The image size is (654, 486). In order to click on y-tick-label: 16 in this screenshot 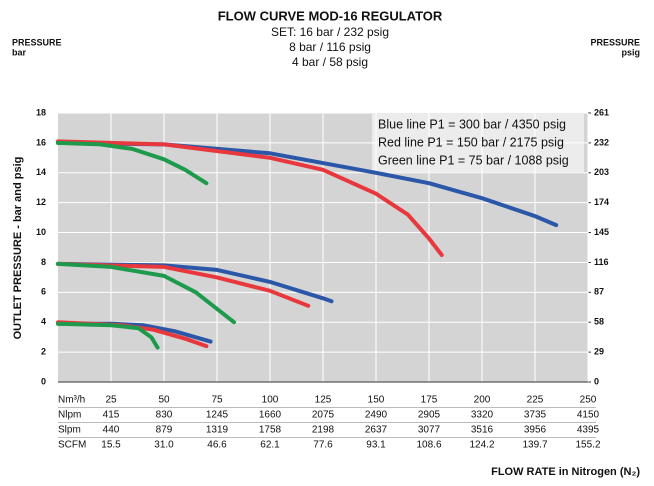, I will do `click(41, 142)`.